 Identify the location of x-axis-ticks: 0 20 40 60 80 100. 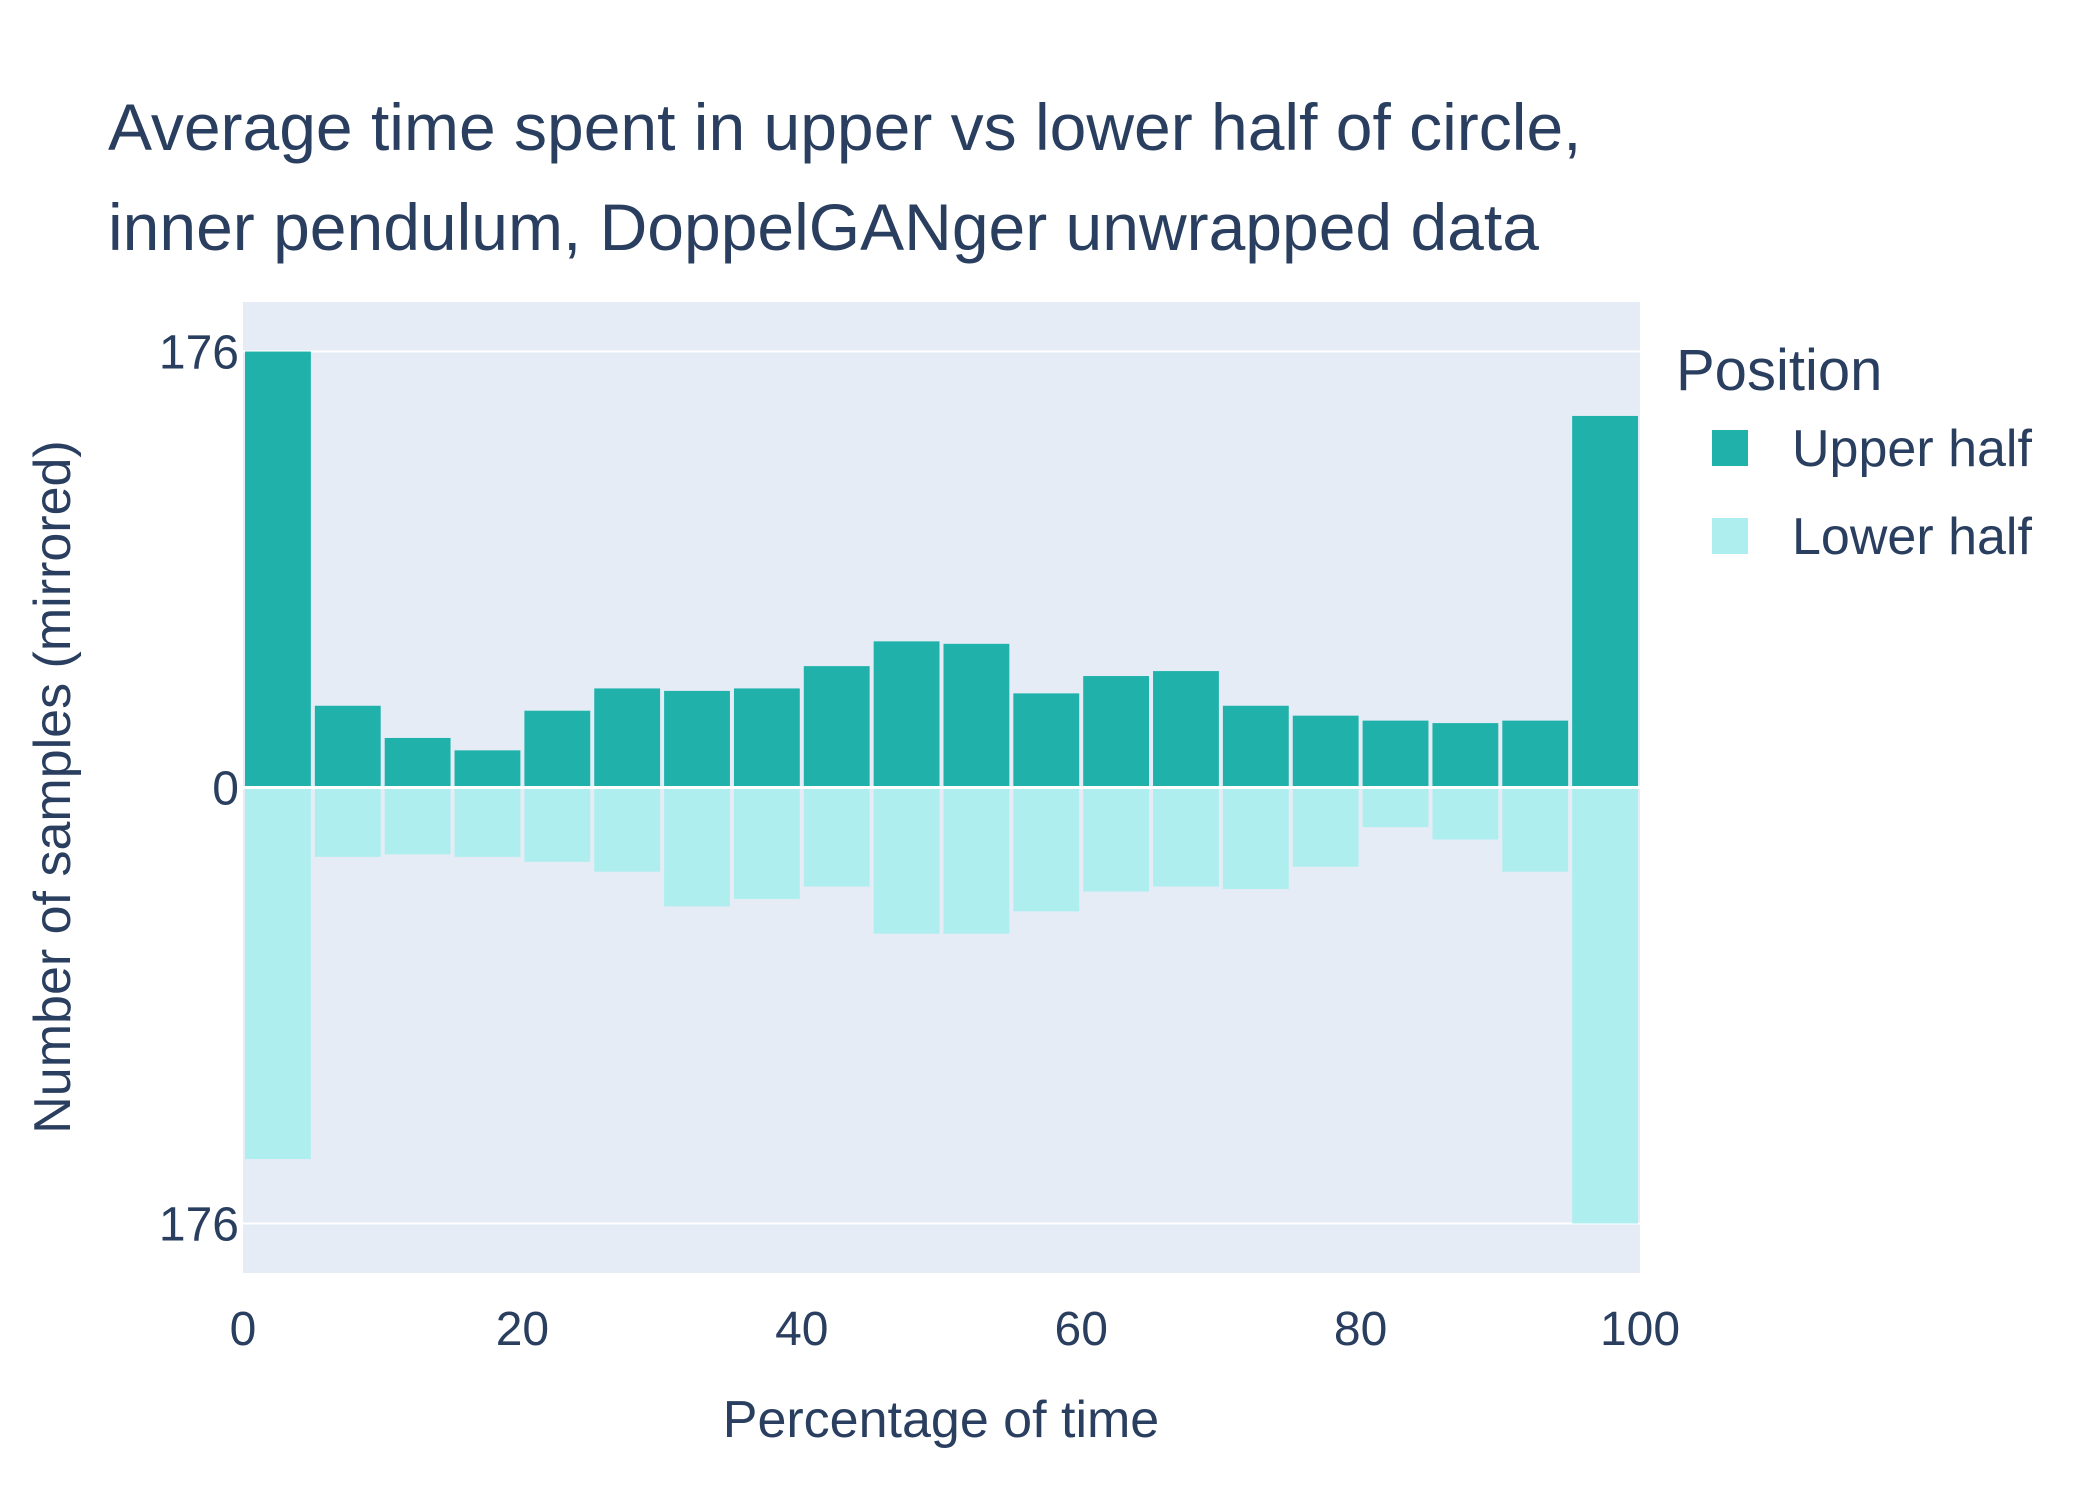
(955, 1329).